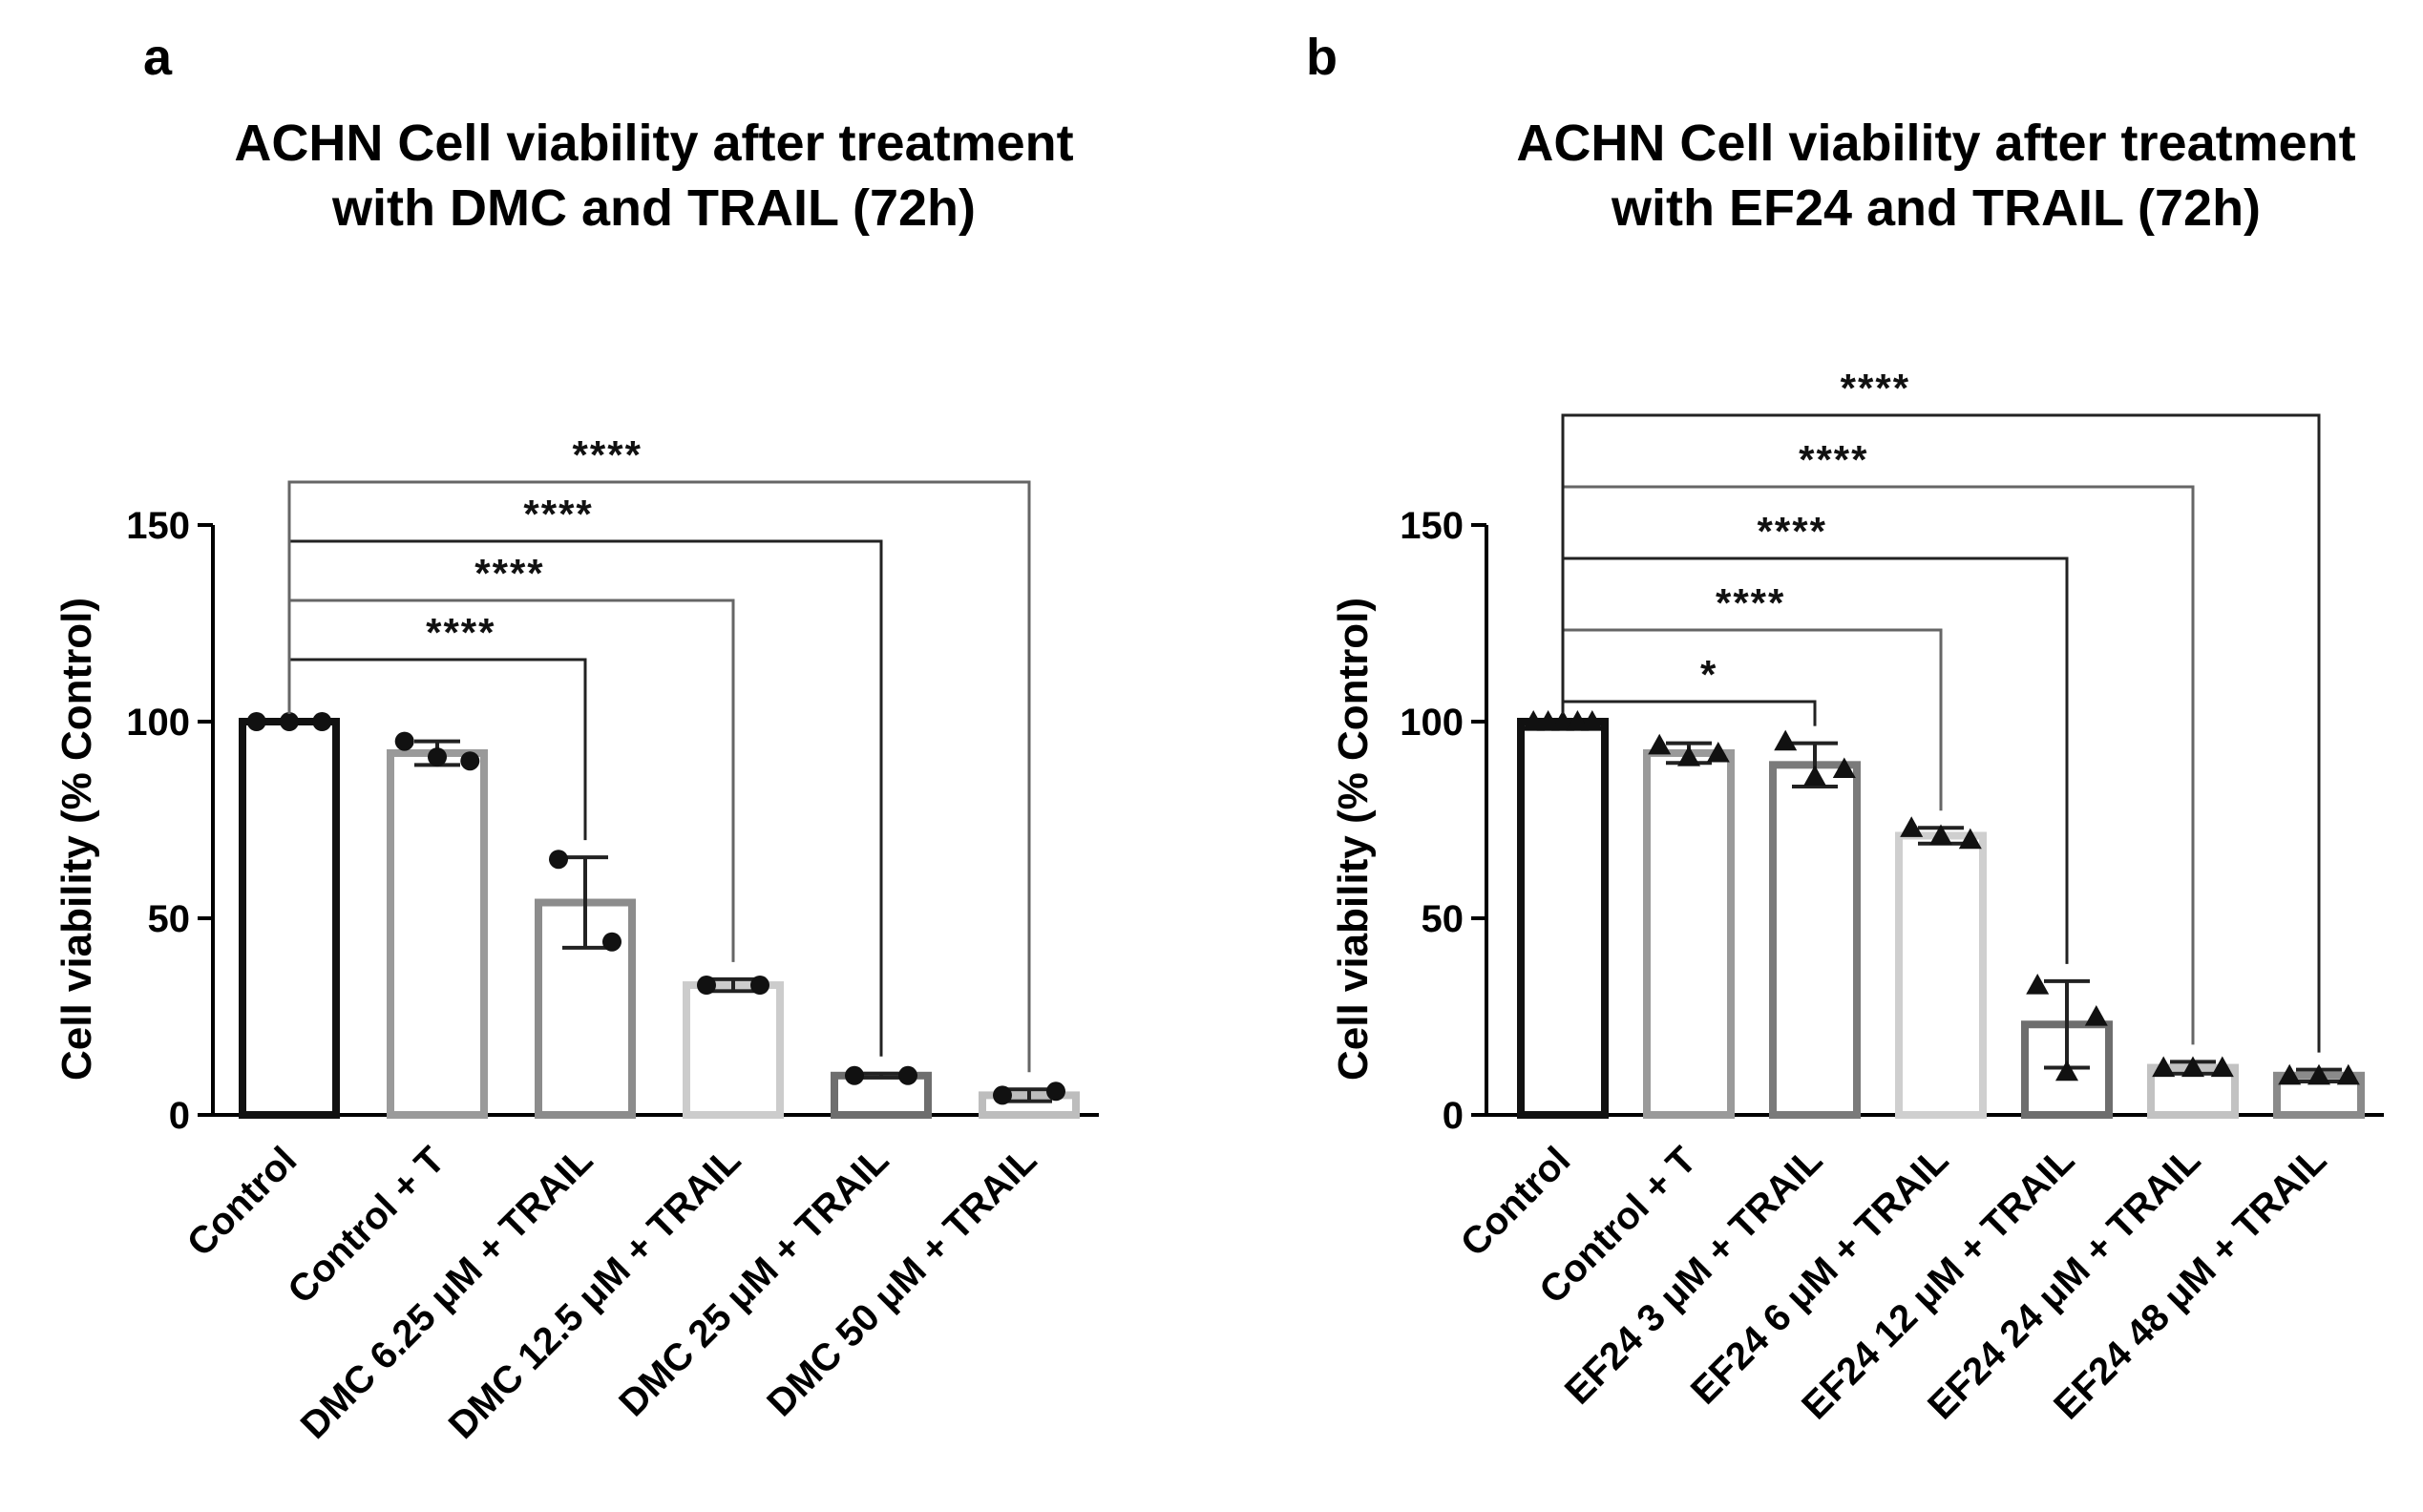 The image size is (2423, 1512). What do you see at coordinates (1432, 526) in the screenshot?
I see `panel-b-y-tick-label-150: 150` at bounding box center [1432, 526].